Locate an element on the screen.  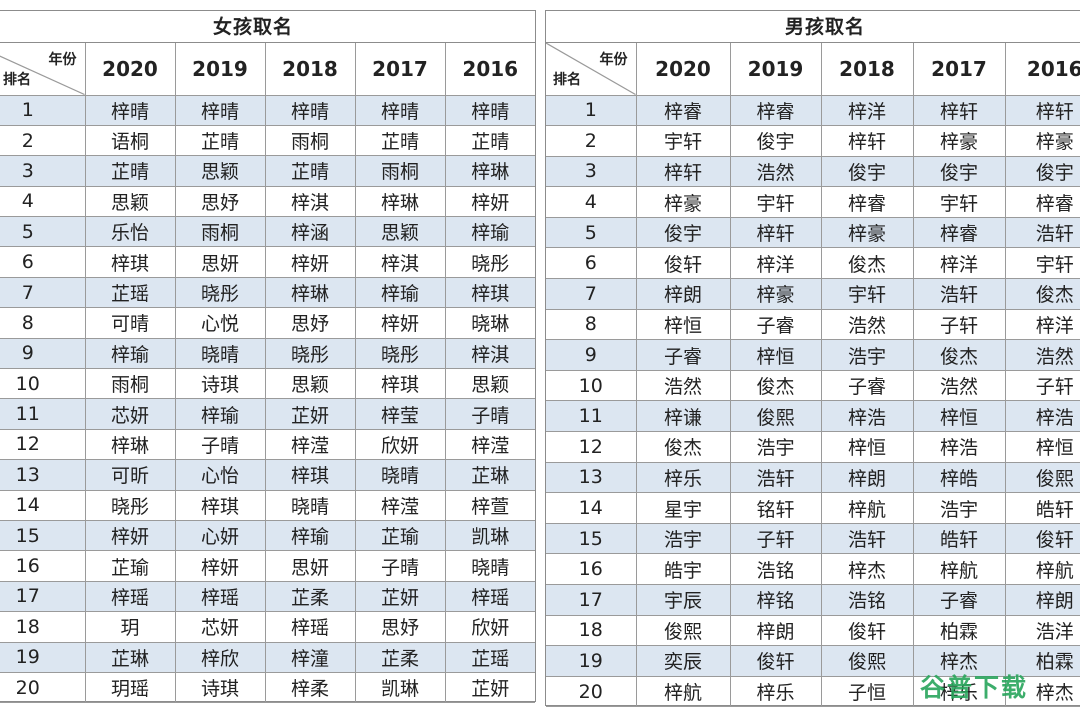
table-row: 10 雨桐 诗琪 思颖 梓琪 思颖 is located at coordinates (267, 384).